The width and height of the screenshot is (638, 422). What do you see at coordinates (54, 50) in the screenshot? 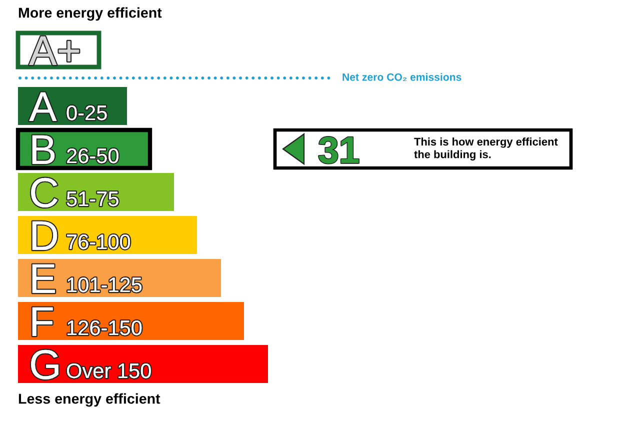
I see `y-tick-label: A+` at bounding box center [54, 50].